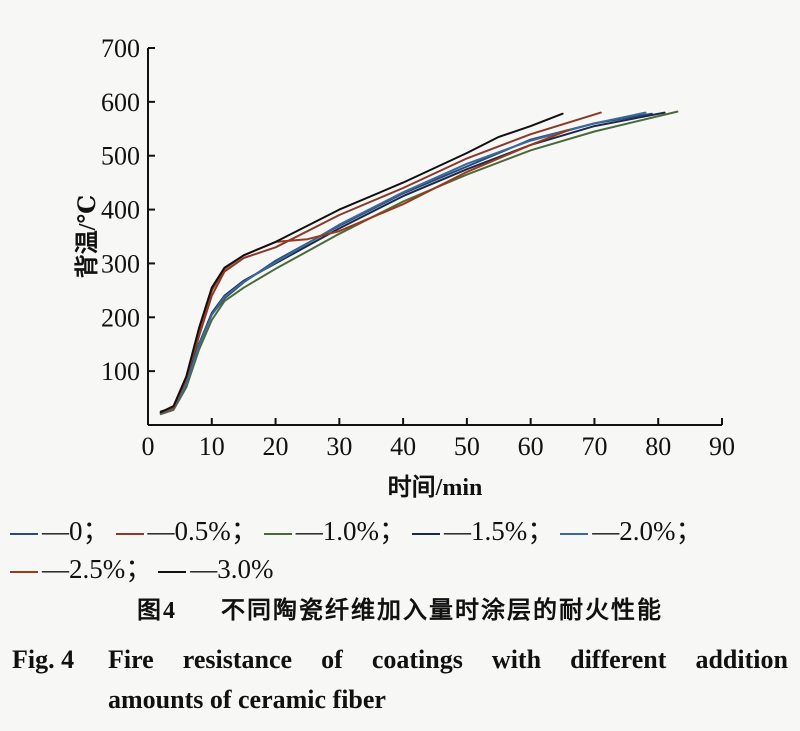  Describe the element at coordinates (499, 531) in the screenshot. I see `legend-label: —1.5%；` at that location.